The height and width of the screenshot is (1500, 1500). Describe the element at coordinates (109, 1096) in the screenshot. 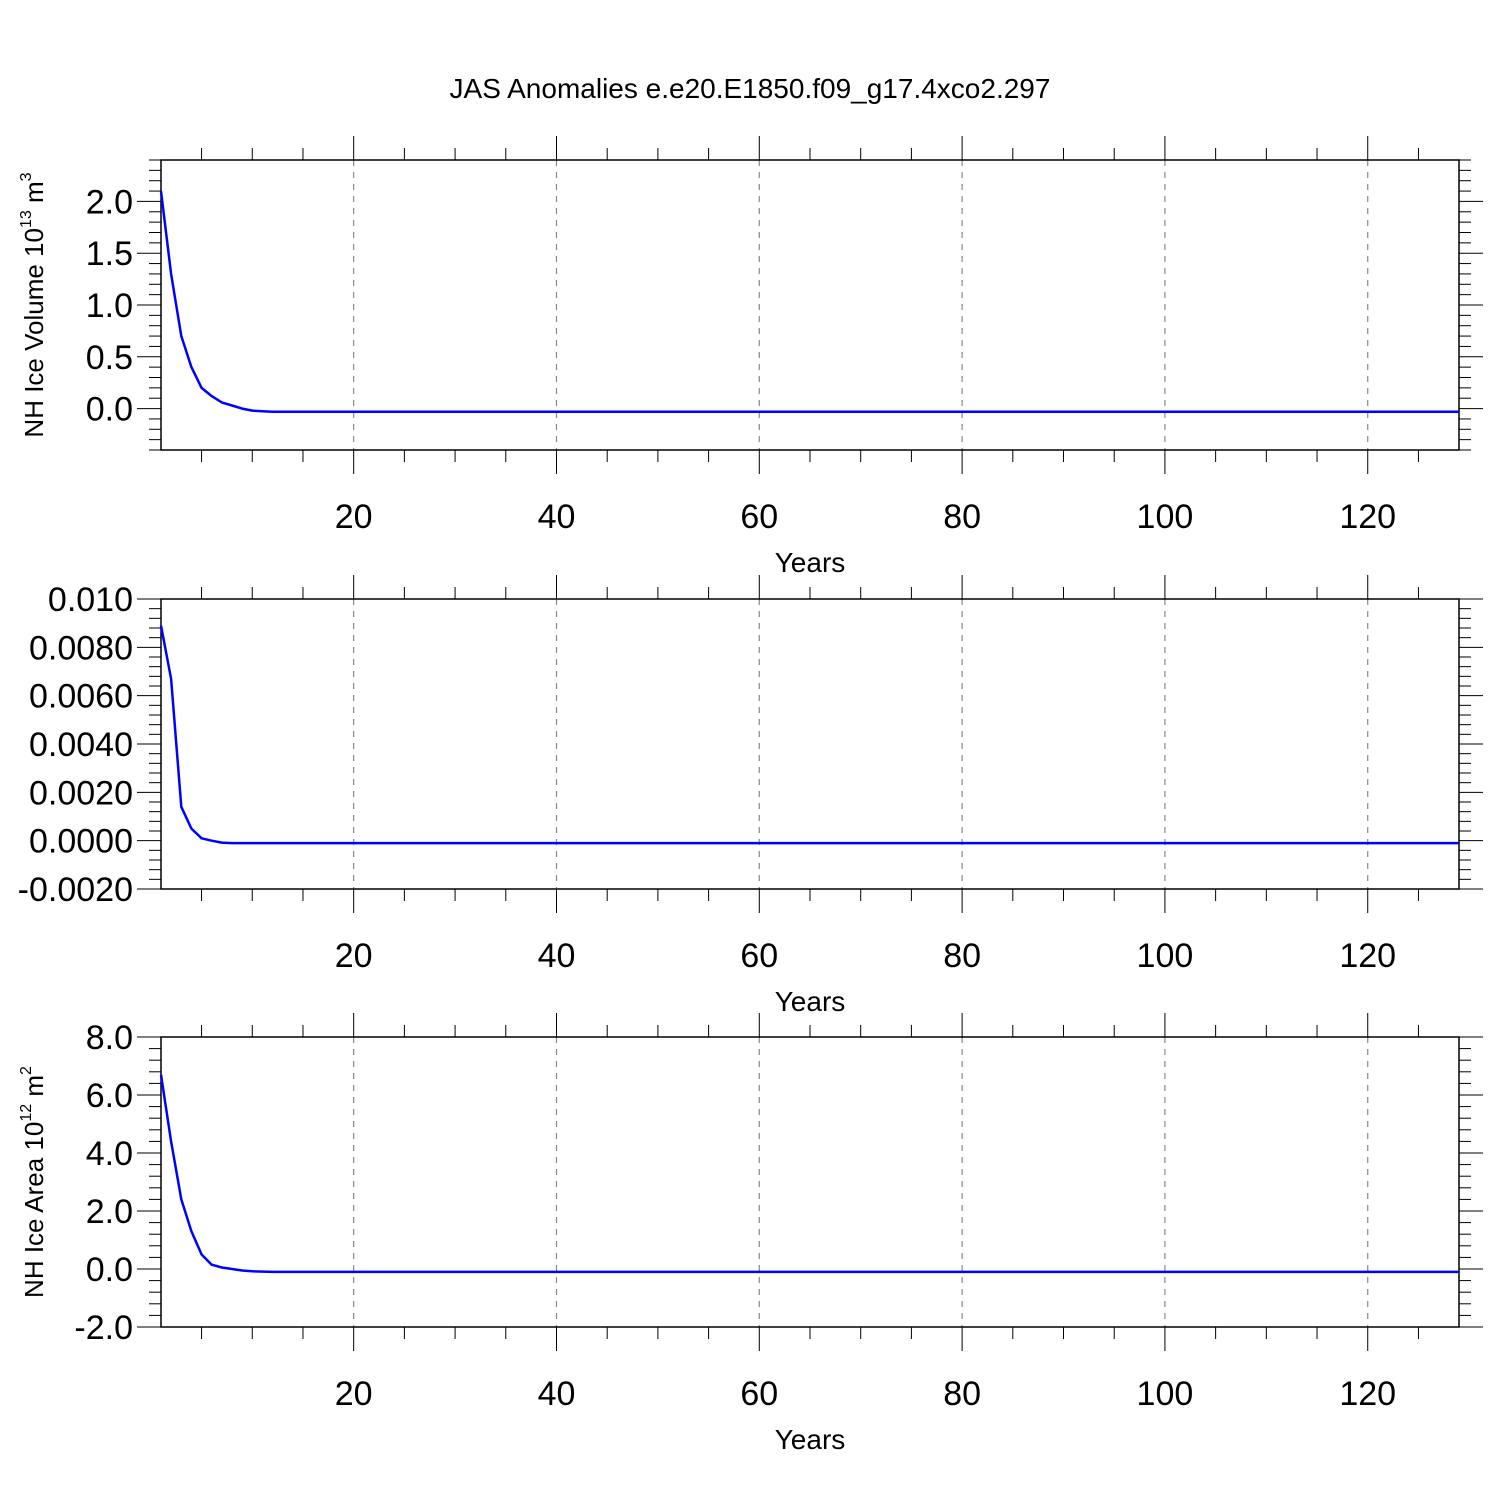

I see `y-tick-label: 6.0` at that location.